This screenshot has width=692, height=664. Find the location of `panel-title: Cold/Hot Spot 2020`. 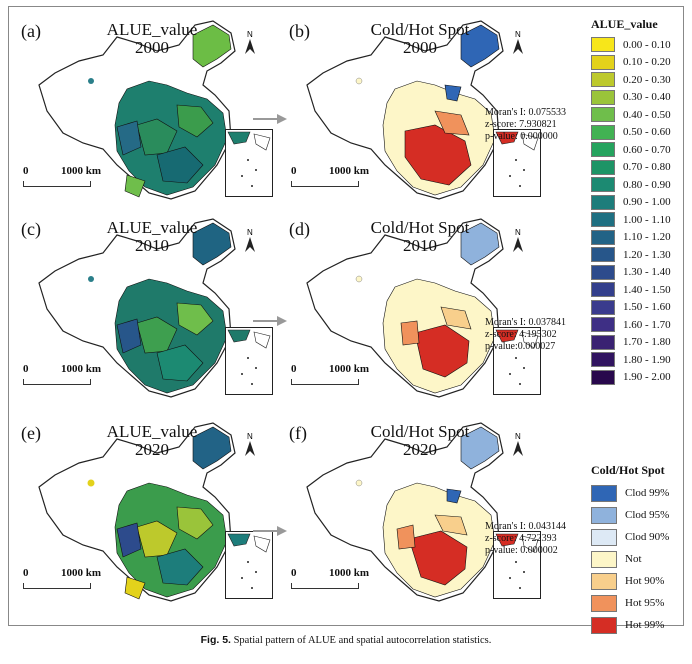

panel-title: Cold/Hot Spot 2020 is located at coordinates (420, 441).